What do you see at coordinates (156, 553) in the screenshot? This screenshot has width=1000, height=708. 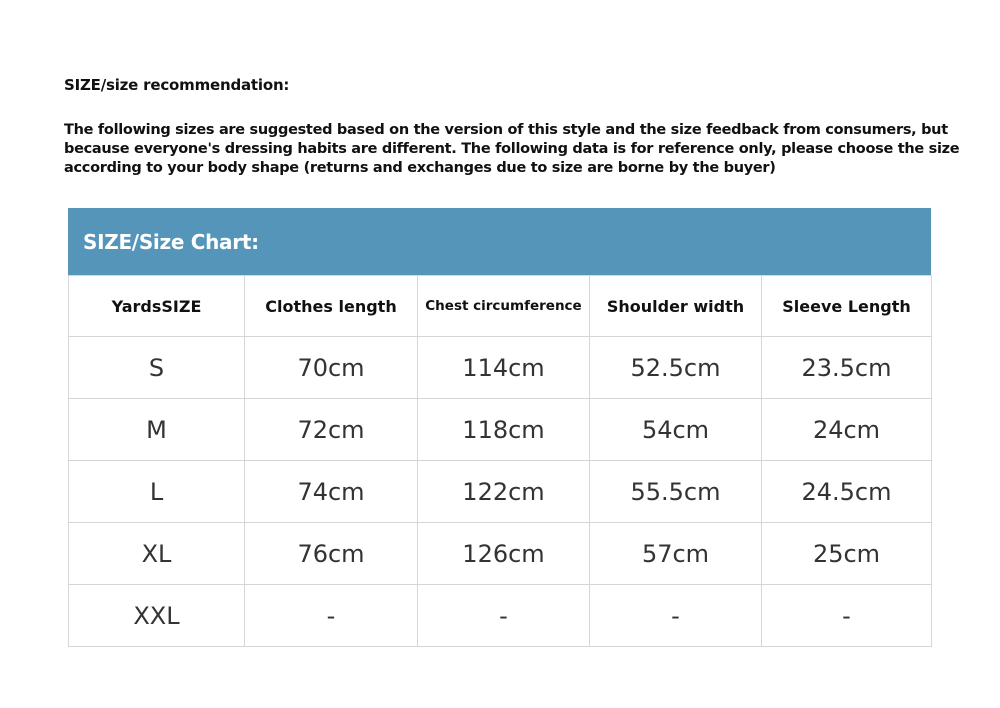 I see `table-cell: XL` at bounding box center [156, 553].